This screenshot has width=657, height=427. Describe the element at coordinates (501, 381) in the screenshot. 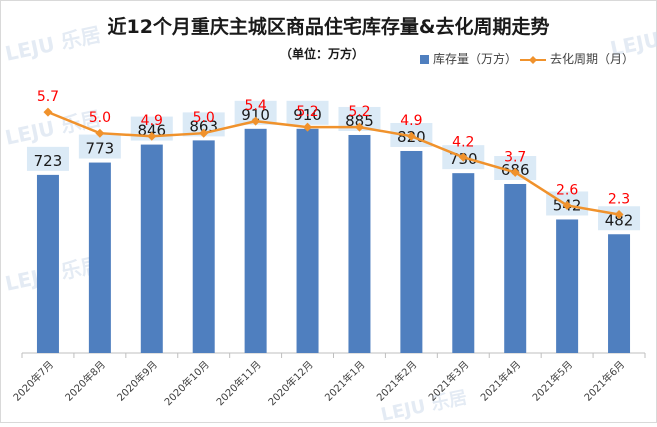

I see `x-tick-label: 2021年4月` at that location.